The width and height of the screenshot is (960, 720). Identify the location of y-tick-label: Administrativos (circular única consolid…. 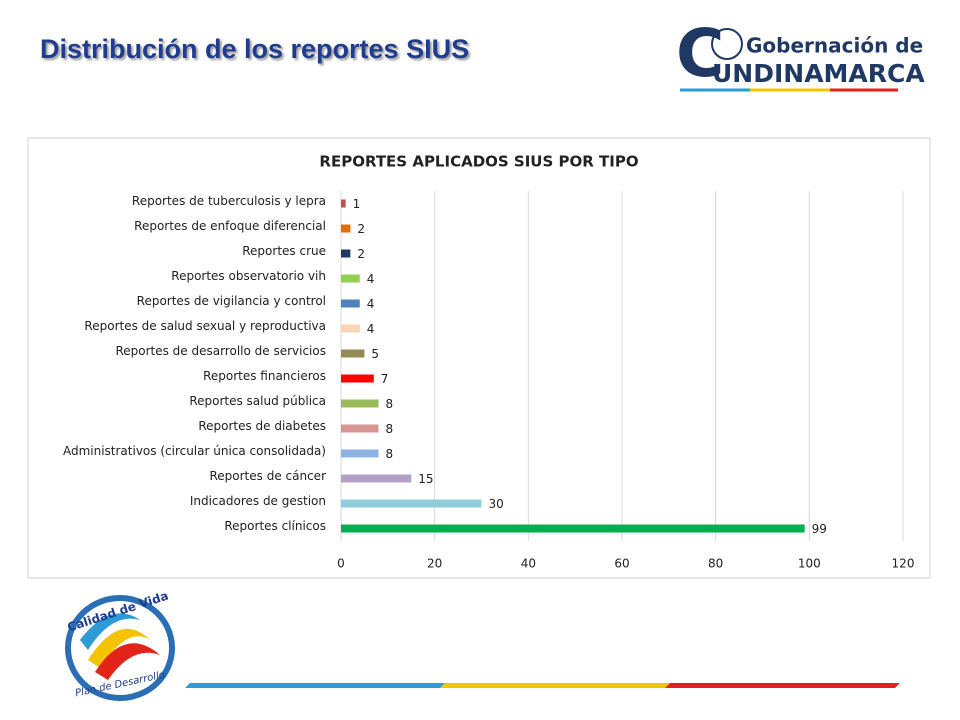
(194, 451).